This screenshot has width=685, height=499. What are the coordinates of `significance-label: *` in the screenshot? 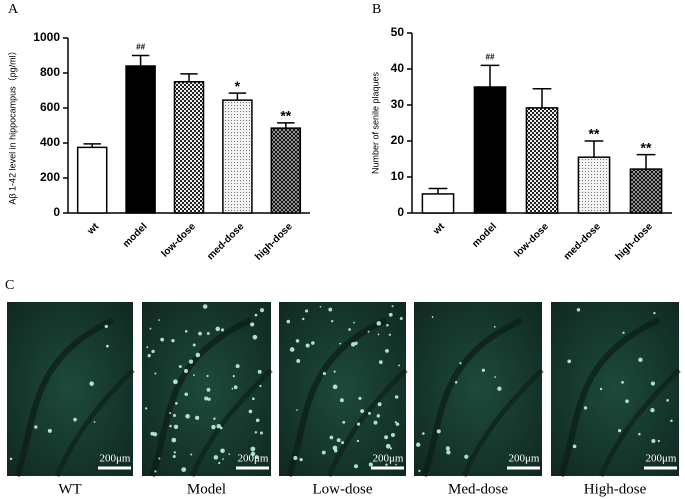 It's located at (238, 86).